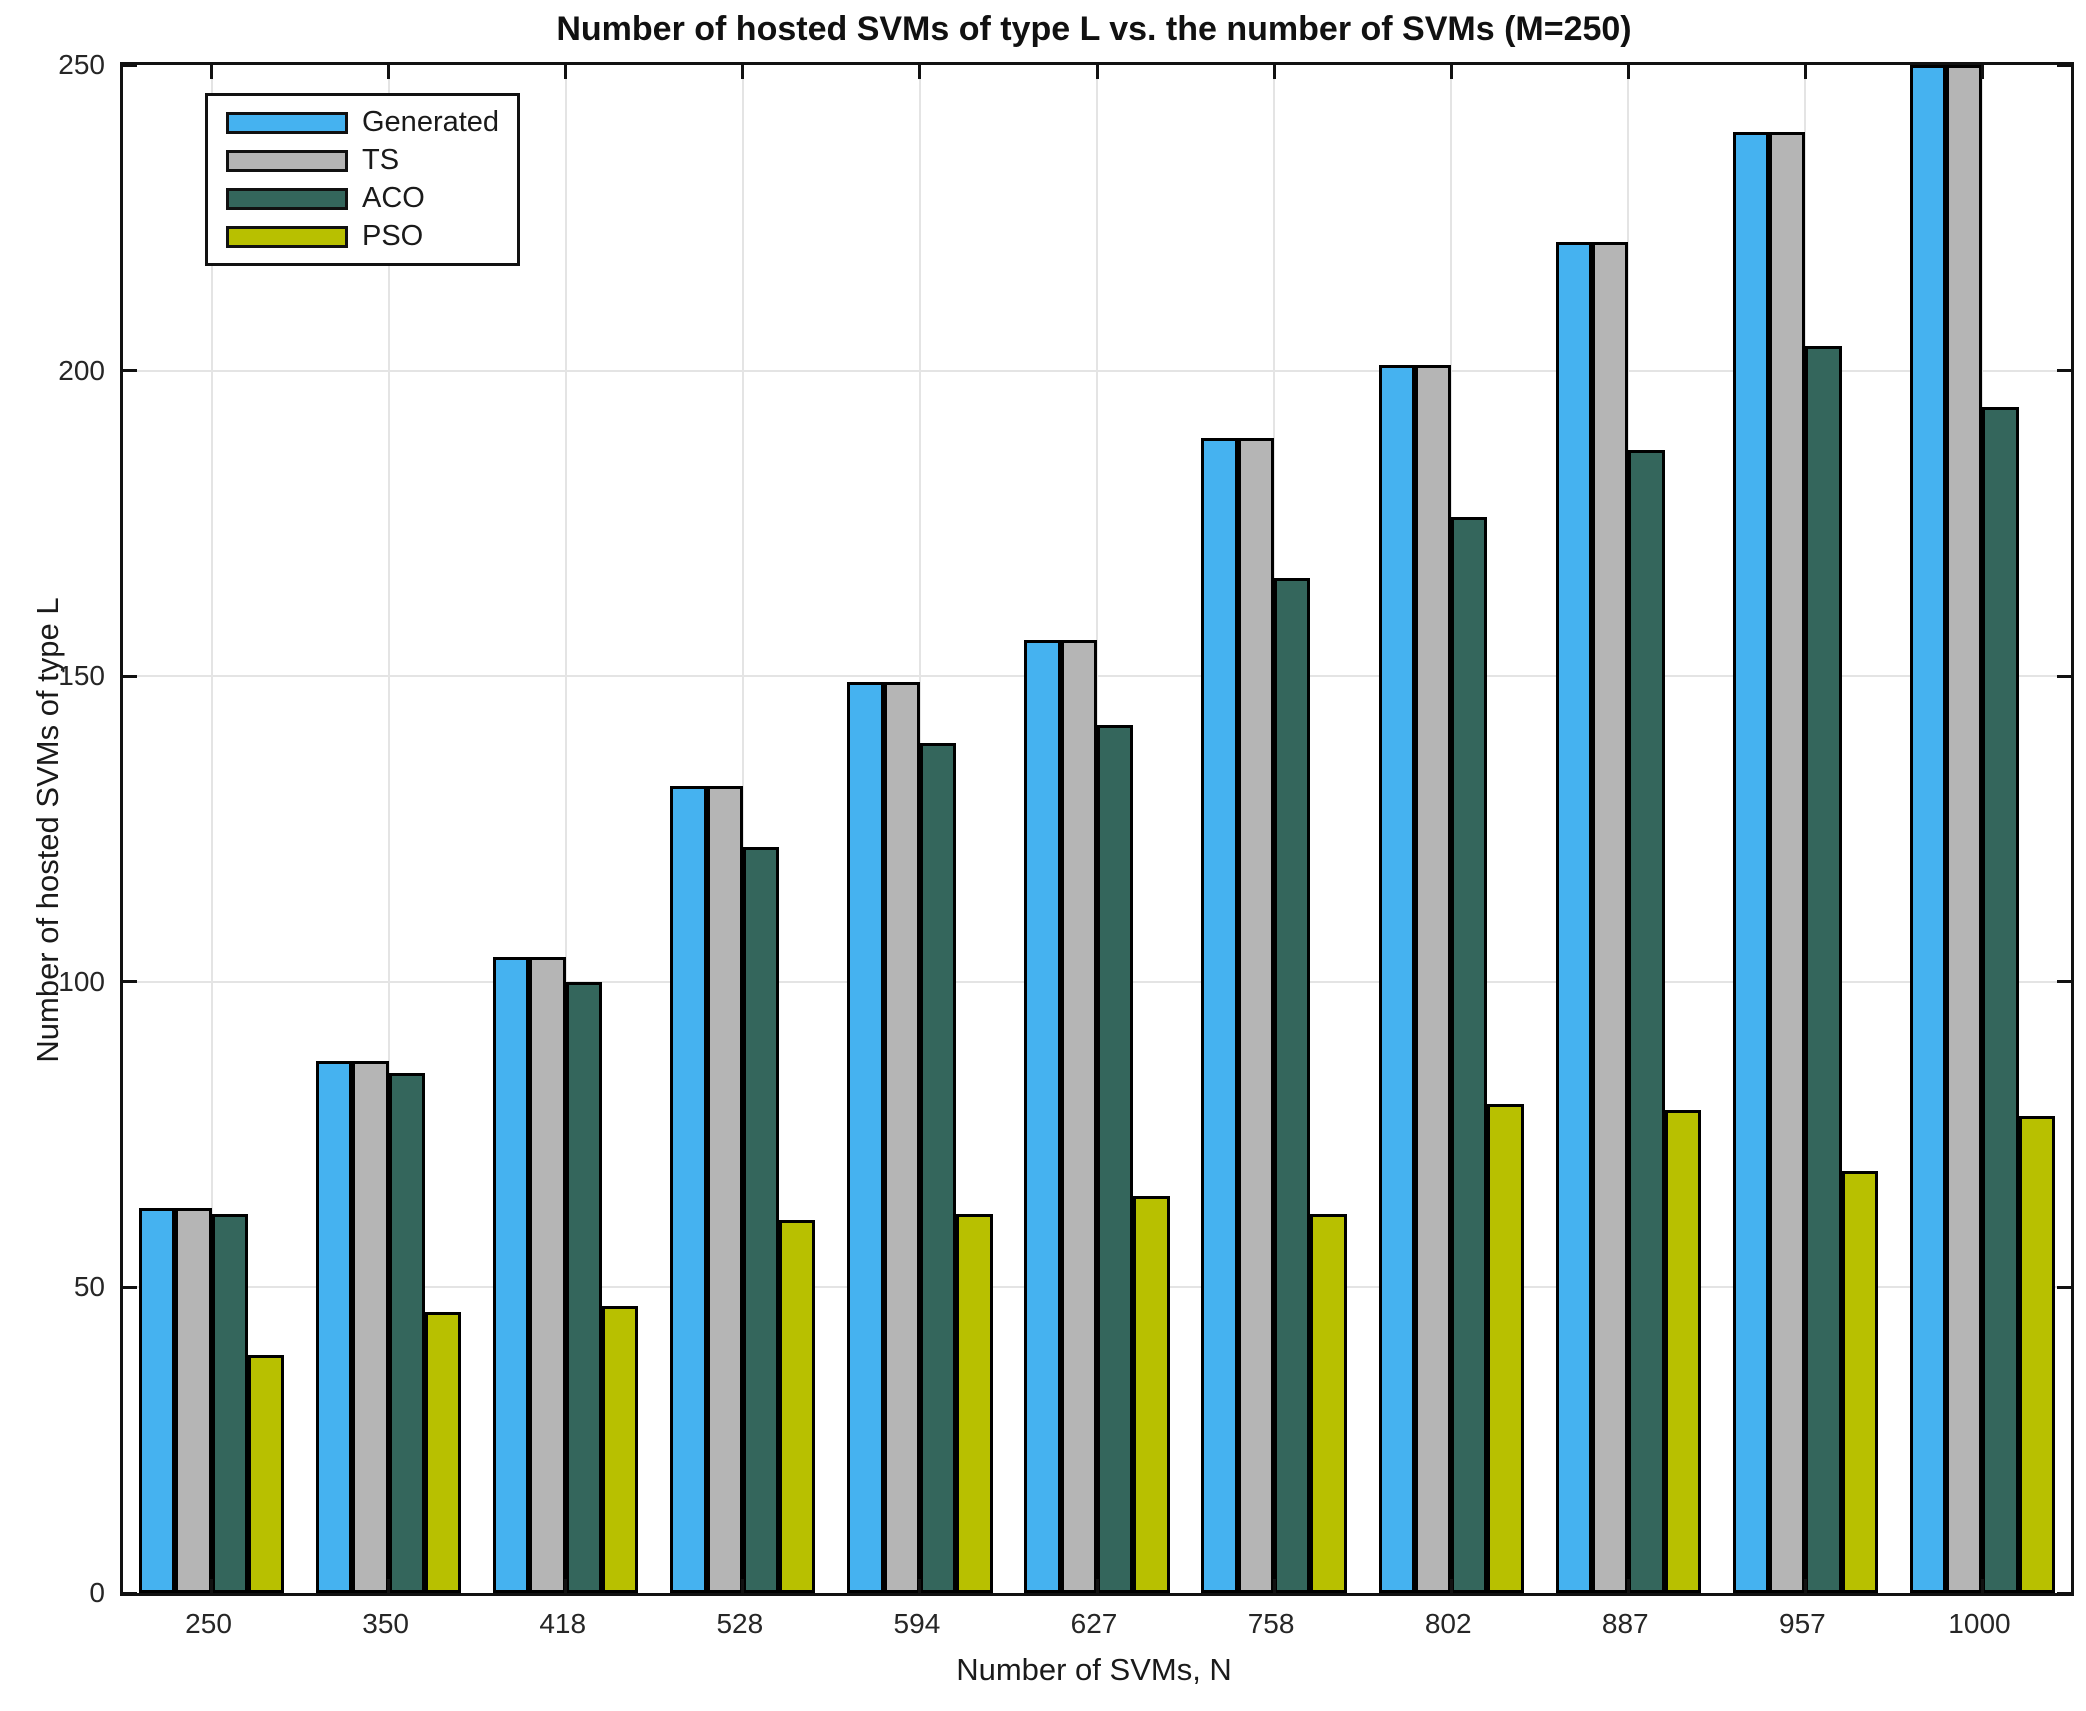 The image size is (2086, 1711). I want to click on legend-item-generated: Generated, so click(362, 122).